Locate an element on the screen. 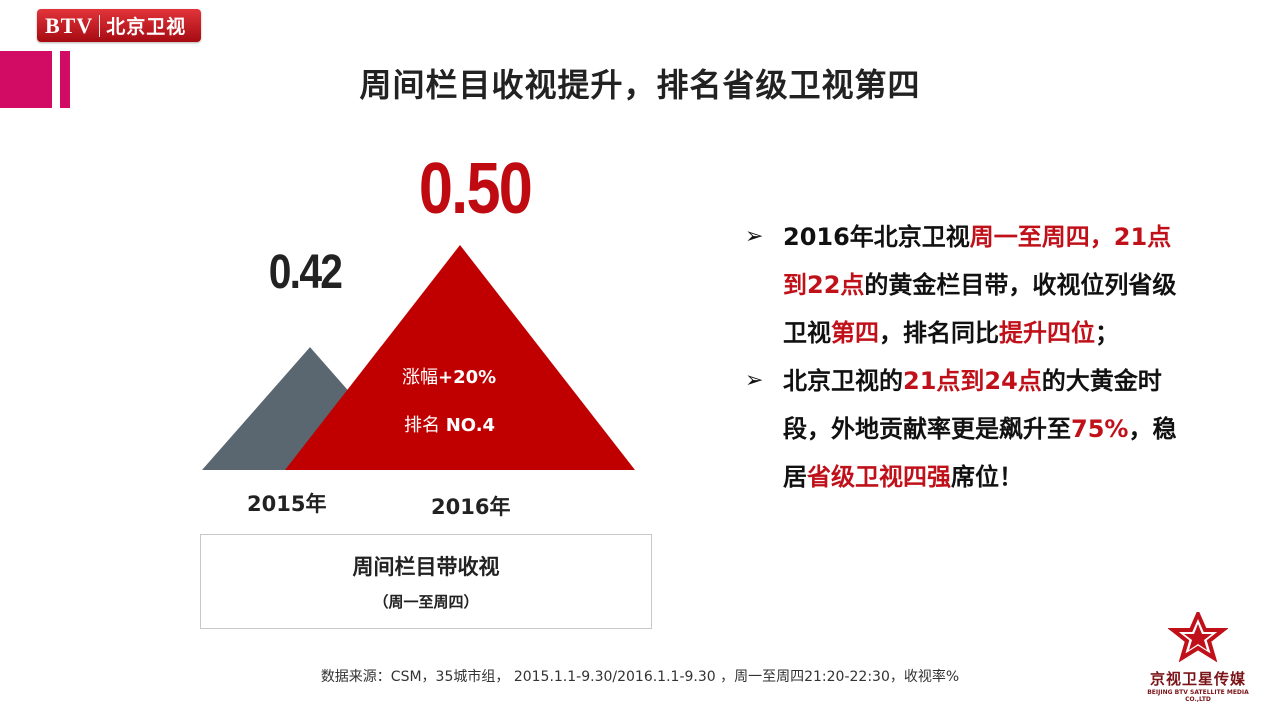 This screenshot has width=1280, height=720. accent-bar-thin is located at coordinates (65, 79).